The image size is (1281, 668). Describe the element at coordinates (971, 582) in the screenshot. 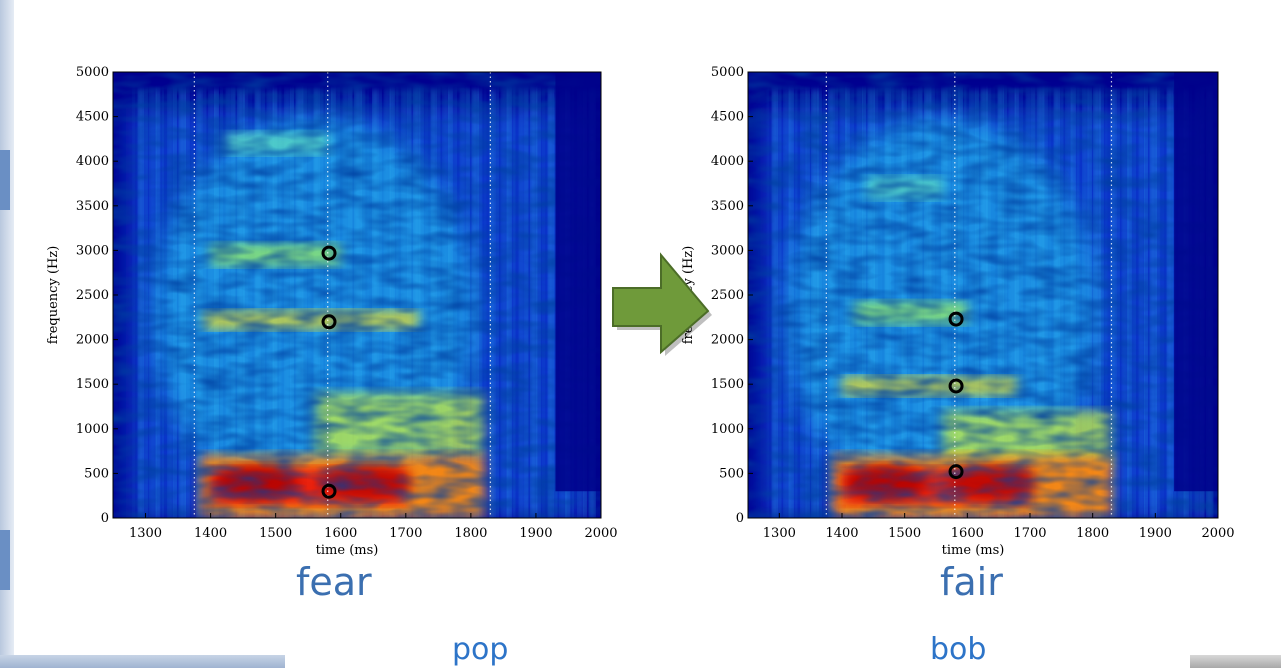

I see `right-word-caption: fair` at that location.